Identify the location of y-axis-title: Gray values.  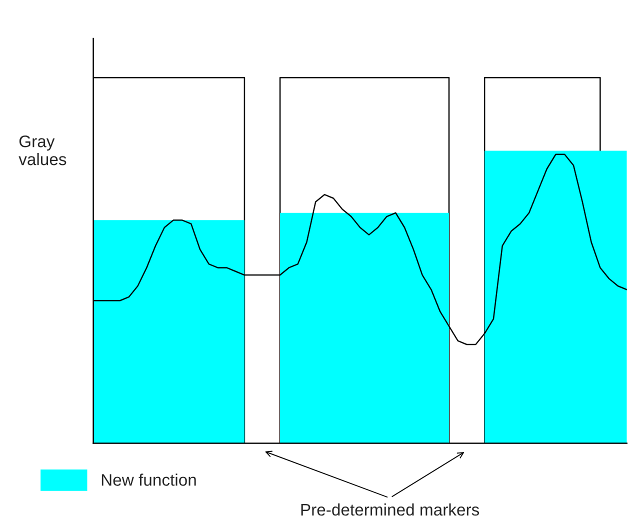
(42, 150).